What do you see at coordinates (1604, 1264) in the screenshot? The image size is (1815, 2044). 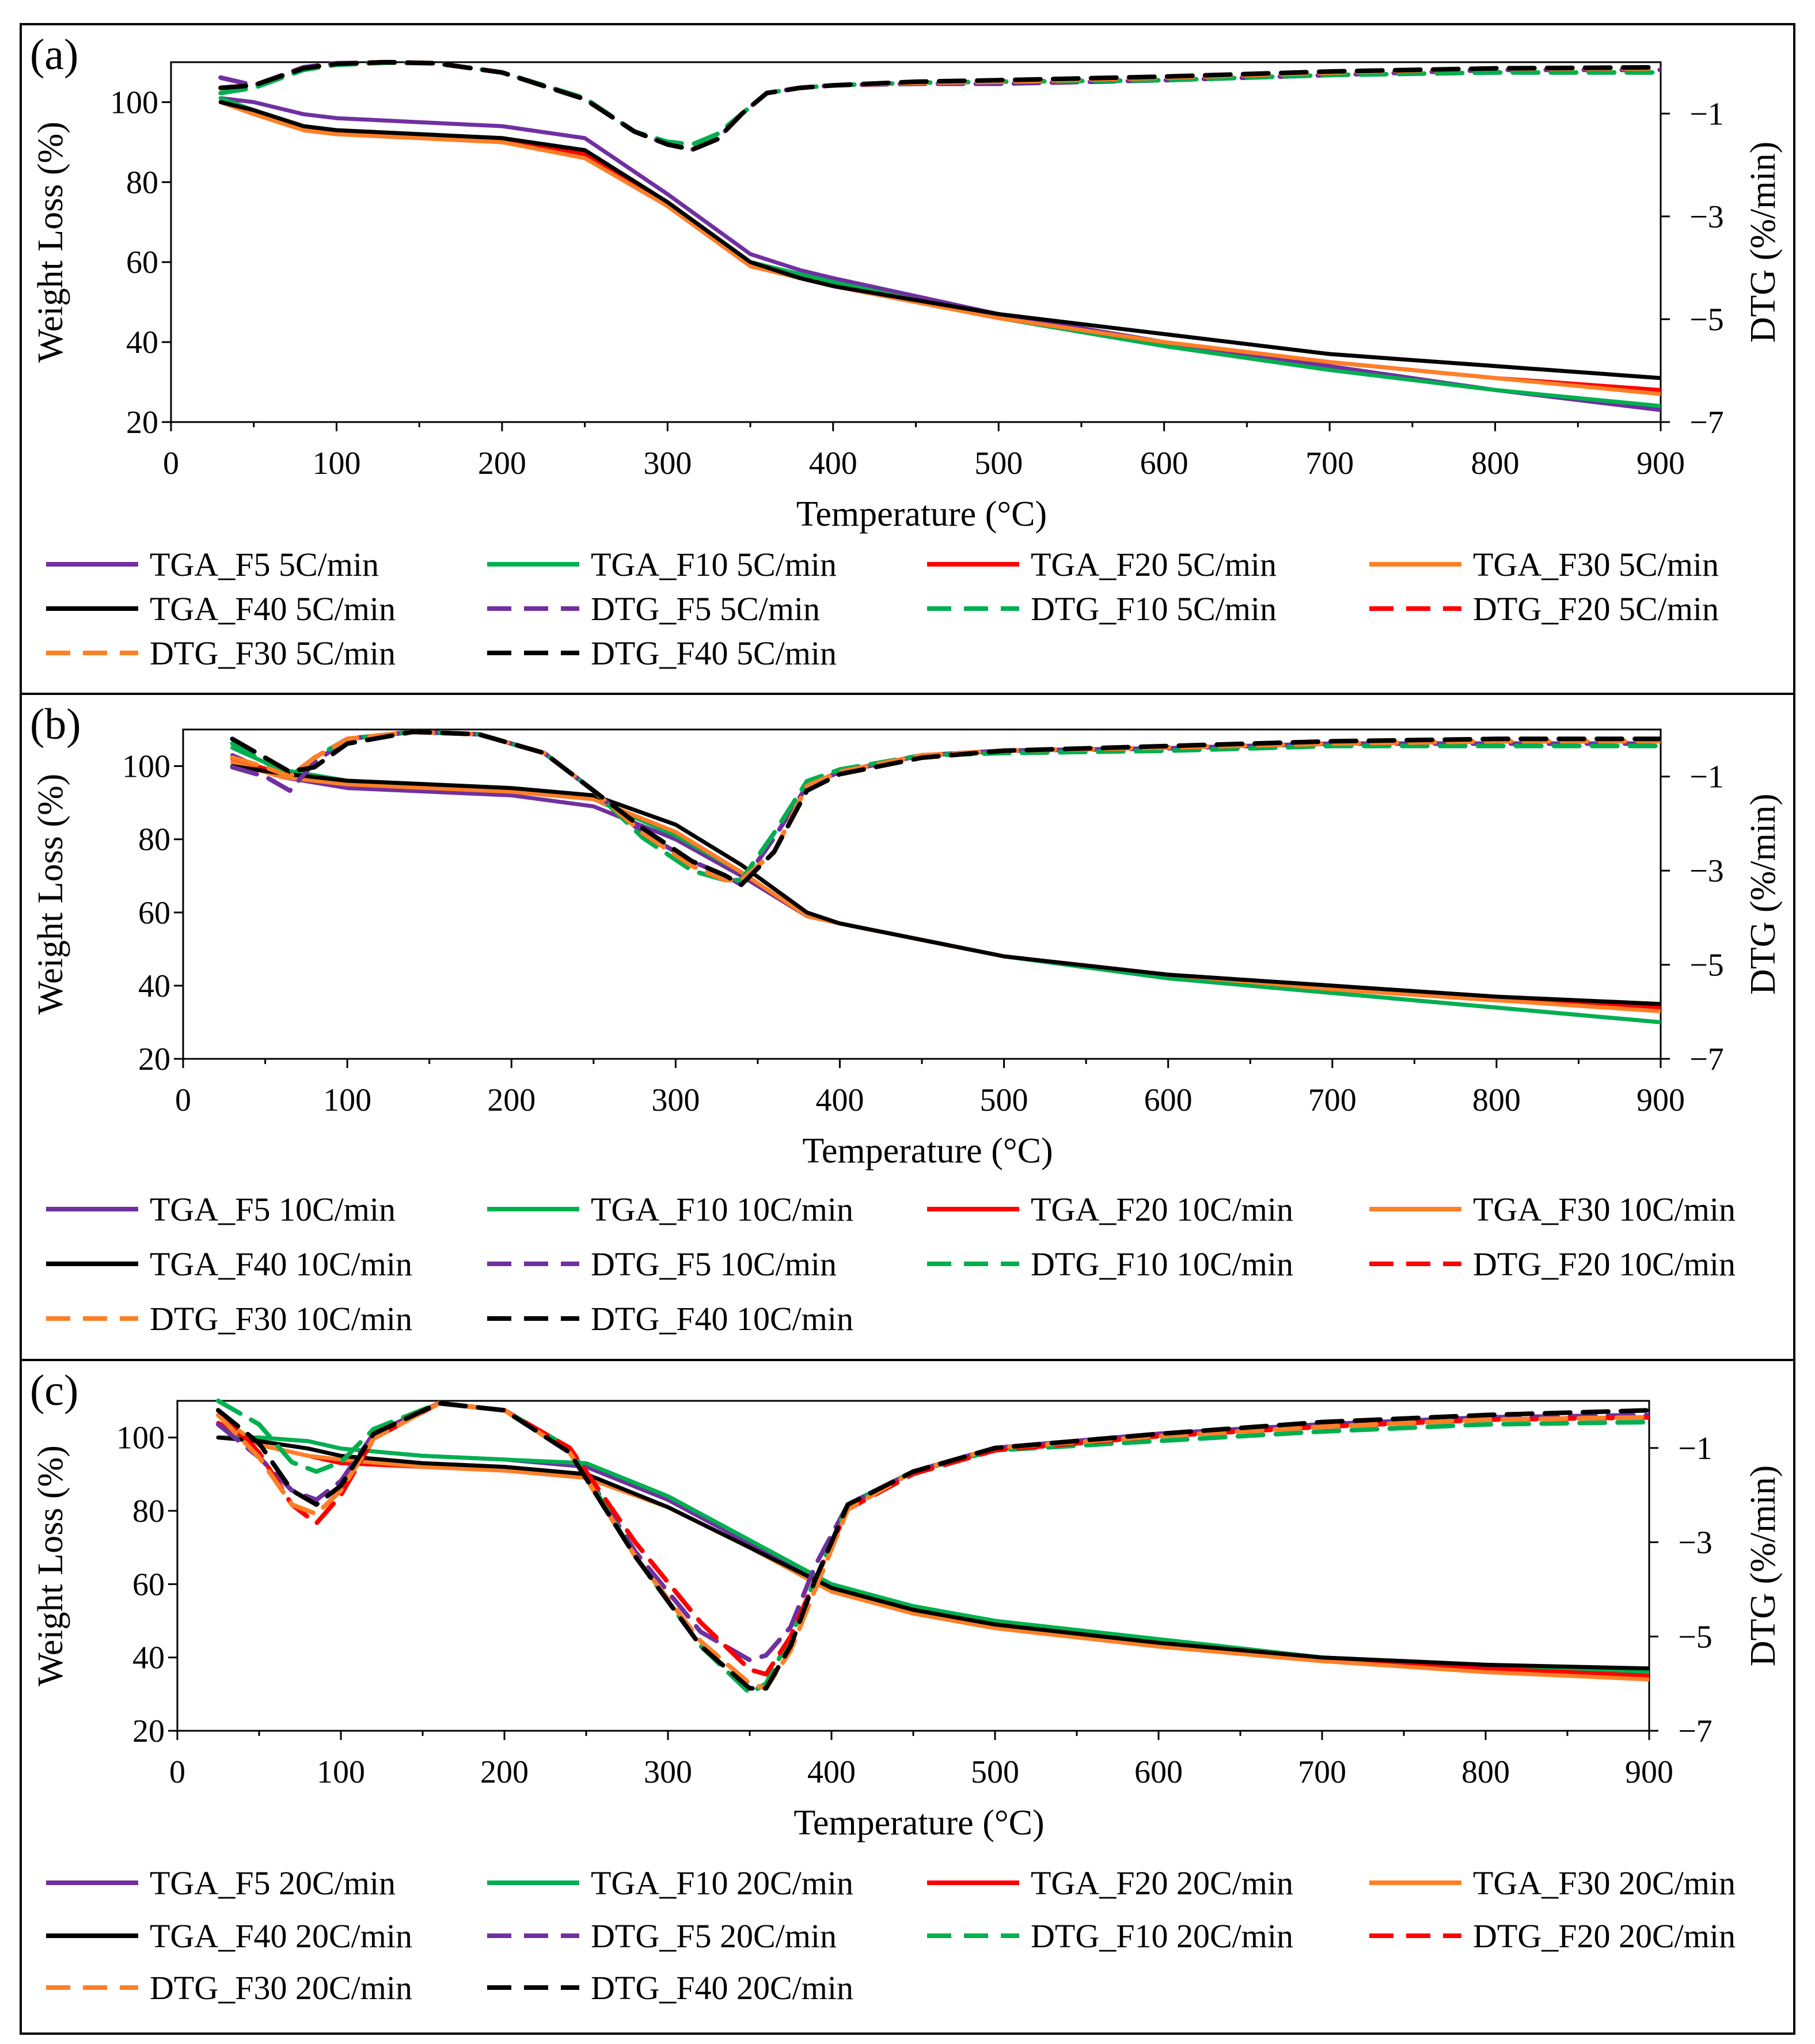 I see `legend-label: DTG_F20 10C/min` at bounding box center [1604, 1264].